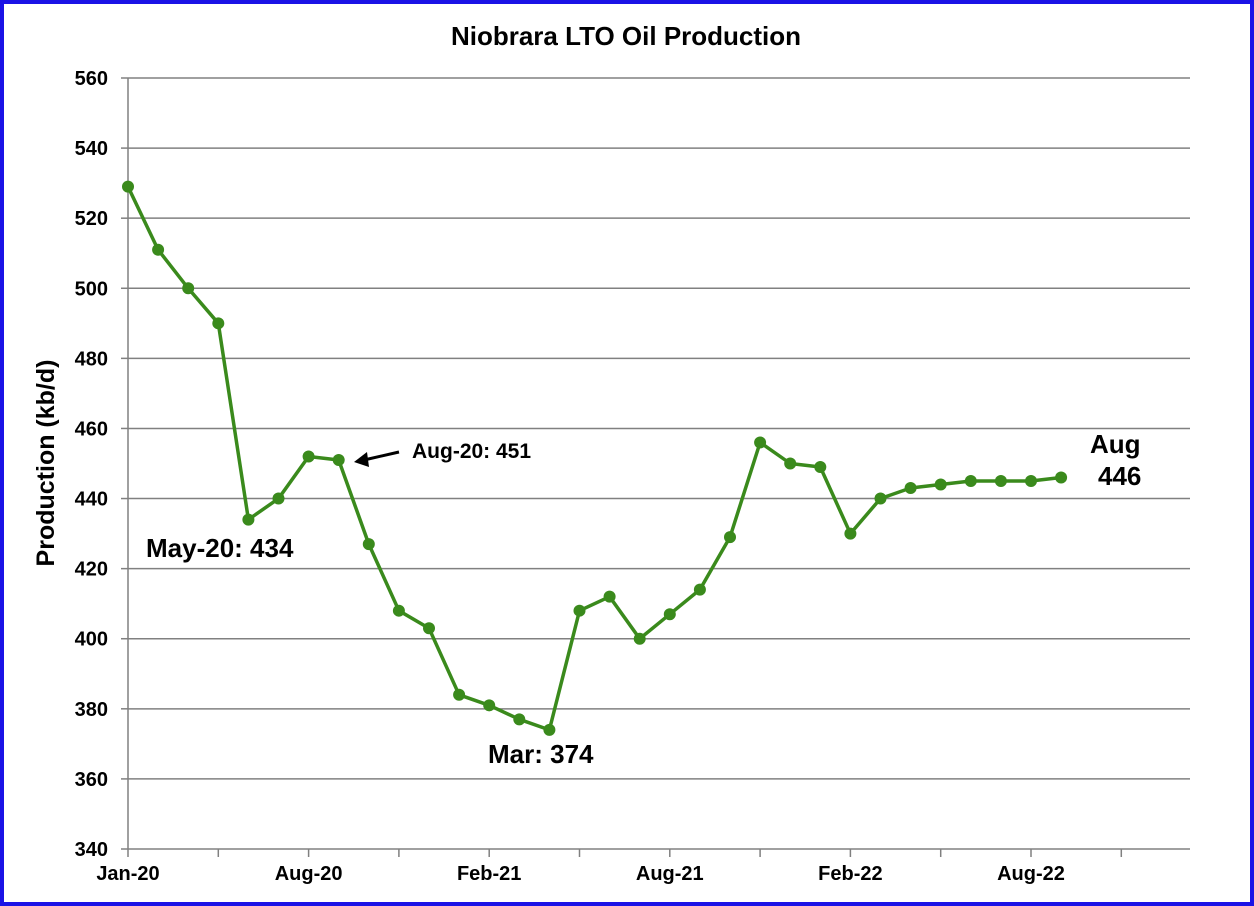 Image resolution: width=1254 pixels, height=906 pixels. Describe the element at coordinates (91, 570) in the screenshot. I see `y-tick-label: 420` at that location.